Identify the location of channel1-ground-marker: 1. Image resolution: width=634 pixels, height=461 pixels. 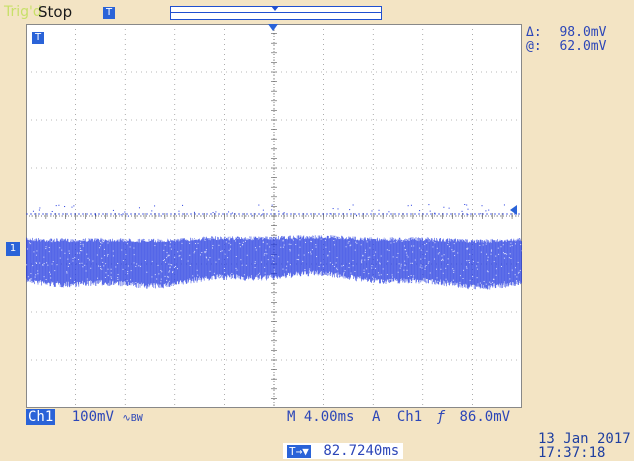
(13, 249).